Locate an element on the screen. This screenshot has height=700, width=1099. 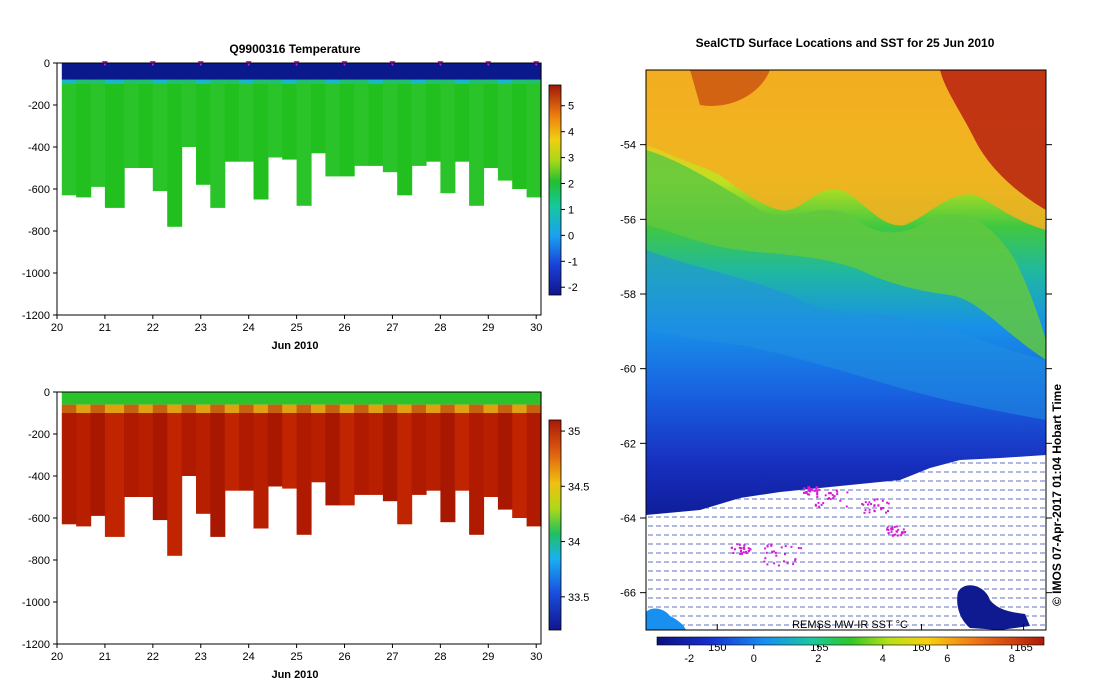
warm-water-region is located at coordinates (846, 150).